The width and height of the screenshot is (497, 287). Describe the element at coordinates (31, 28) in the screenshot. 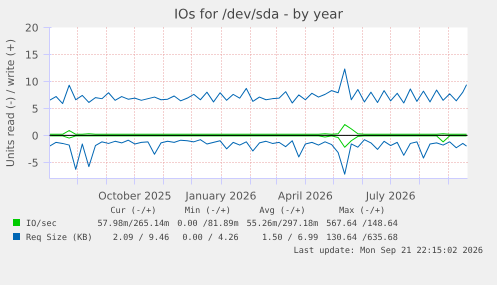

I see `y-tick-label: 20` at that location.